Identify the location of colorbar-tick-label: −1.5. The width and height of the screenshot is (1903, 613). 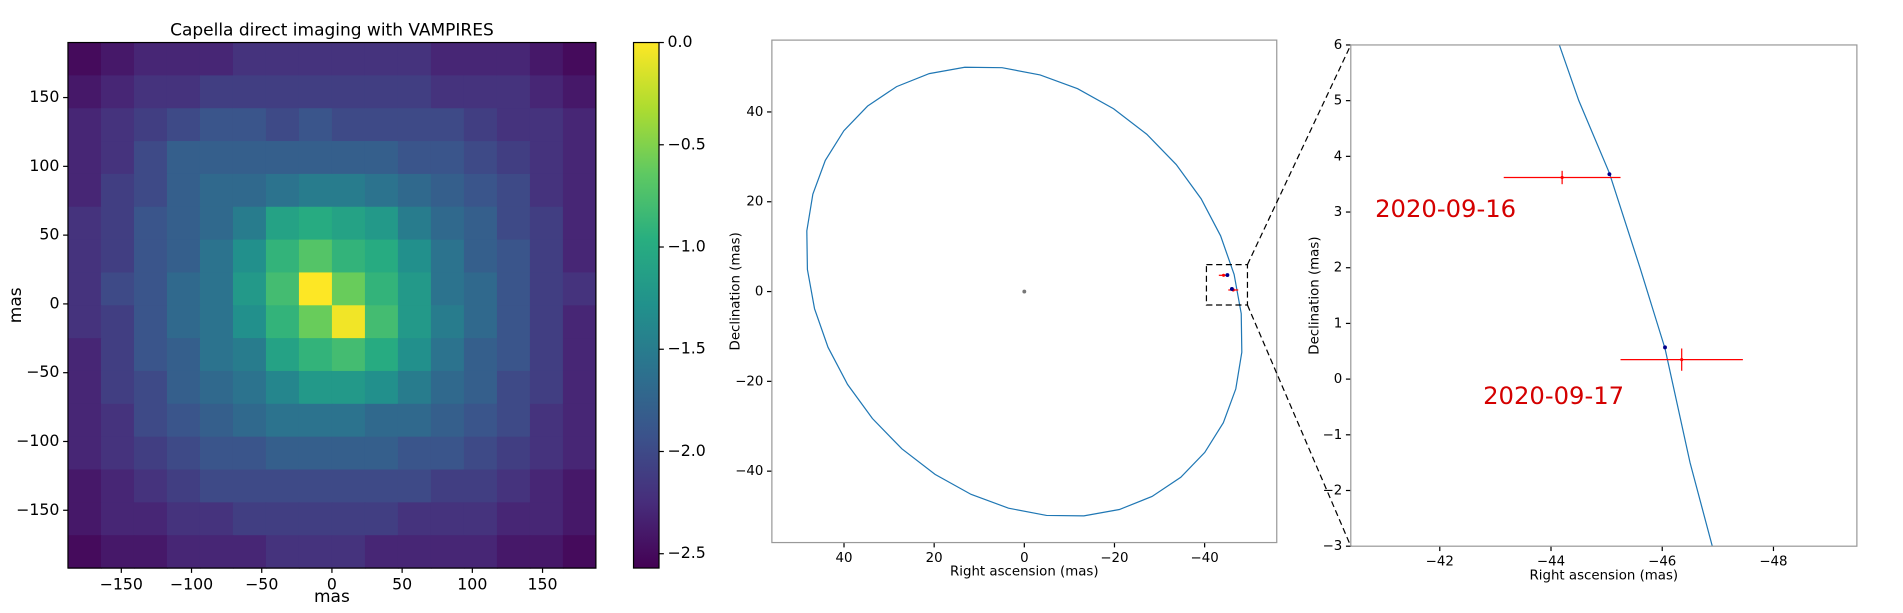
(687, 348).